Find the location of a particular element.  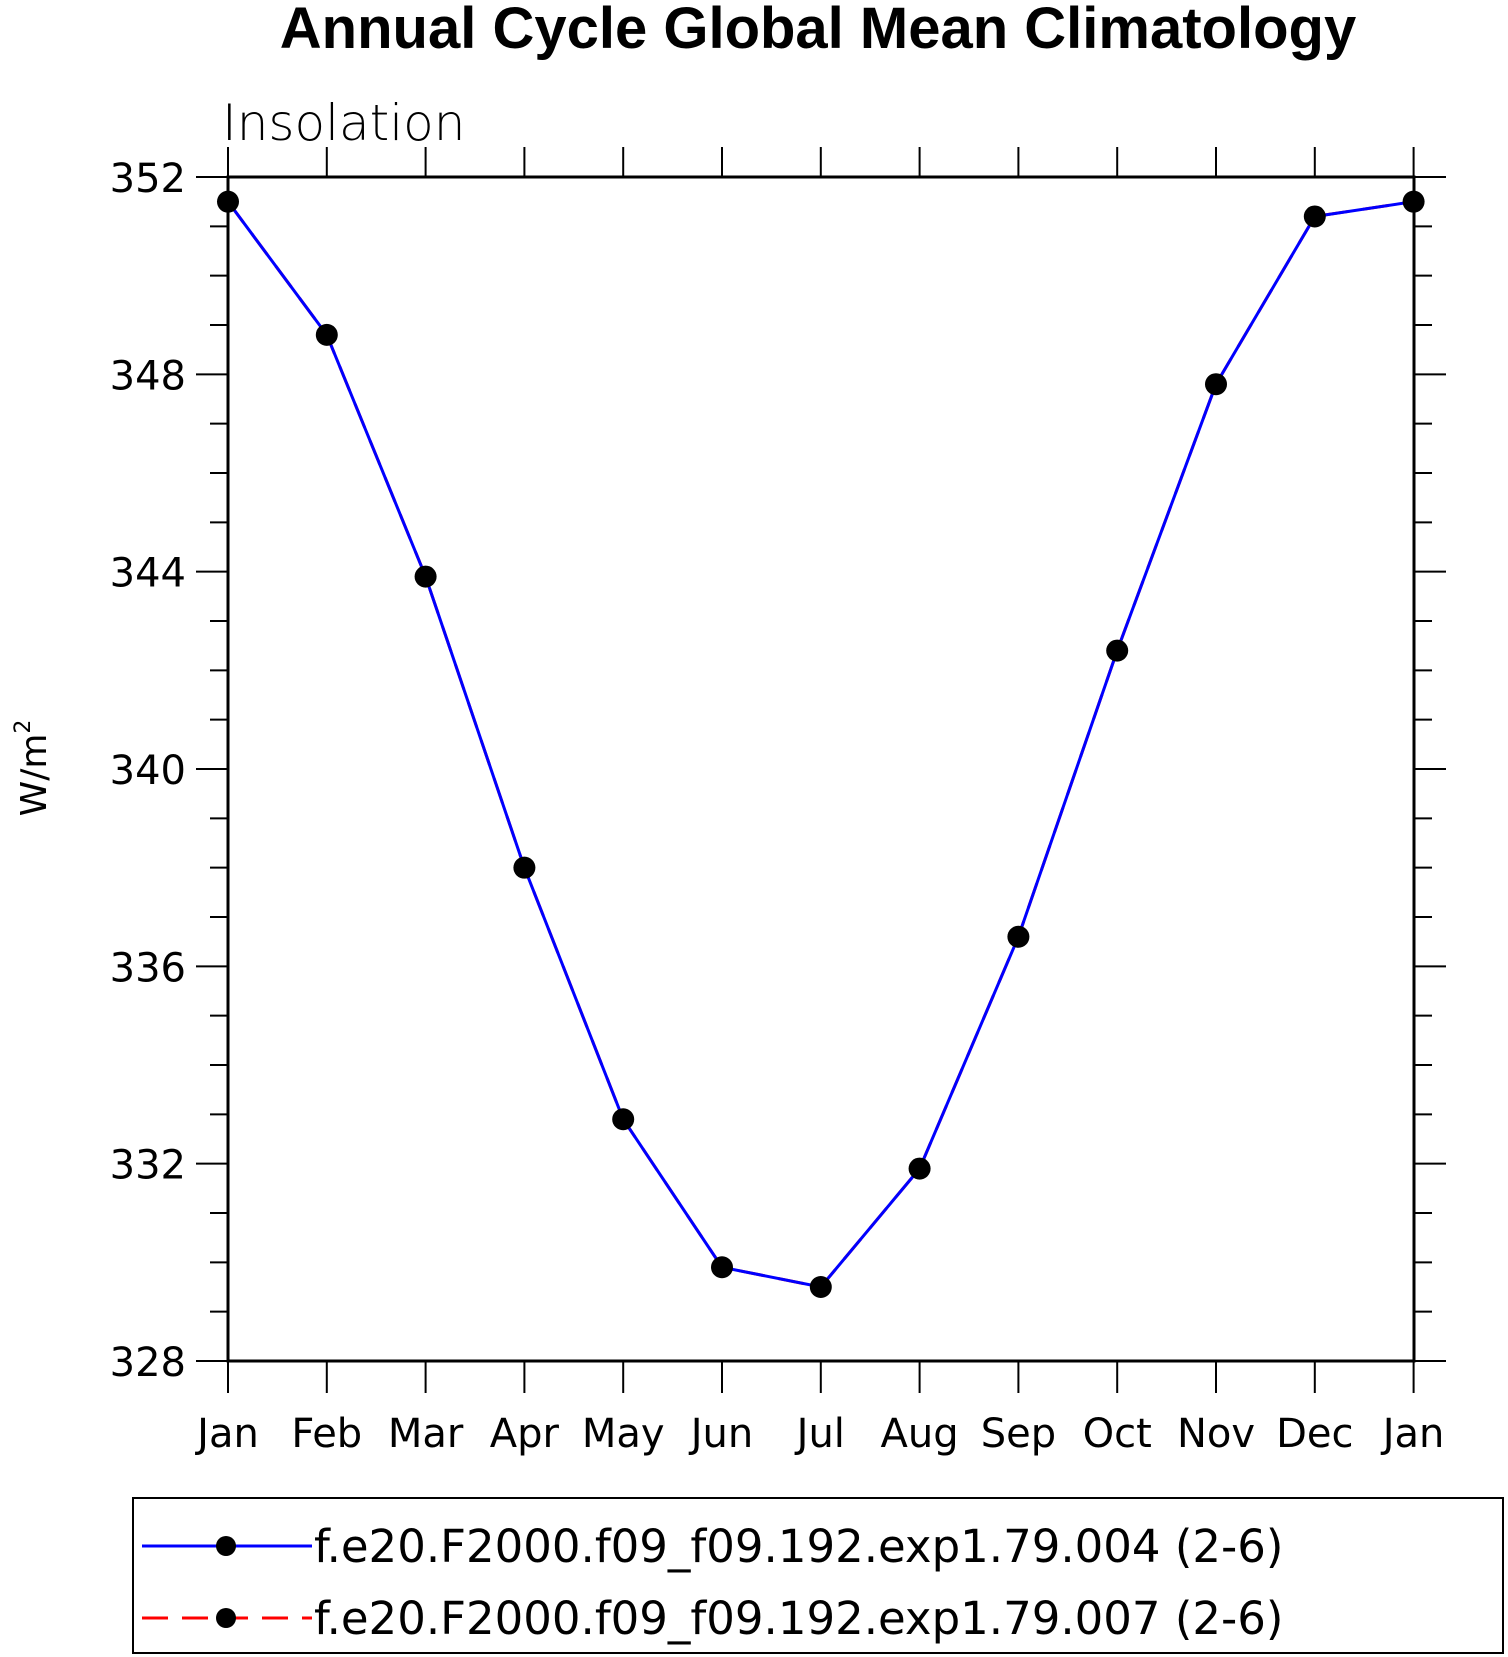

x-tick-label: Oct is located at coordinates (1117, 1434).